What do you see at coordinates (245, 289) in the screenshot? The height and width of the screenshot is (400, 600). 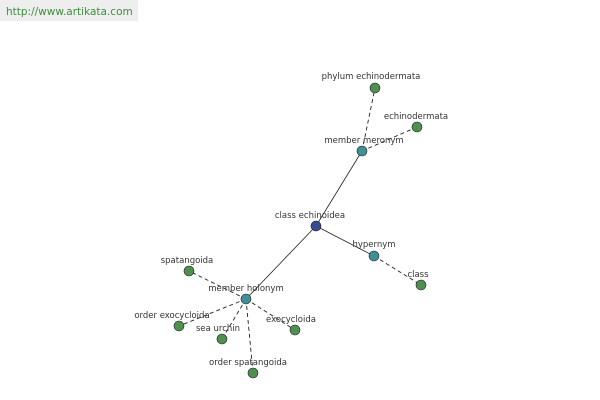 I see `node-label: member holonym` at bounding box center [245, 289].